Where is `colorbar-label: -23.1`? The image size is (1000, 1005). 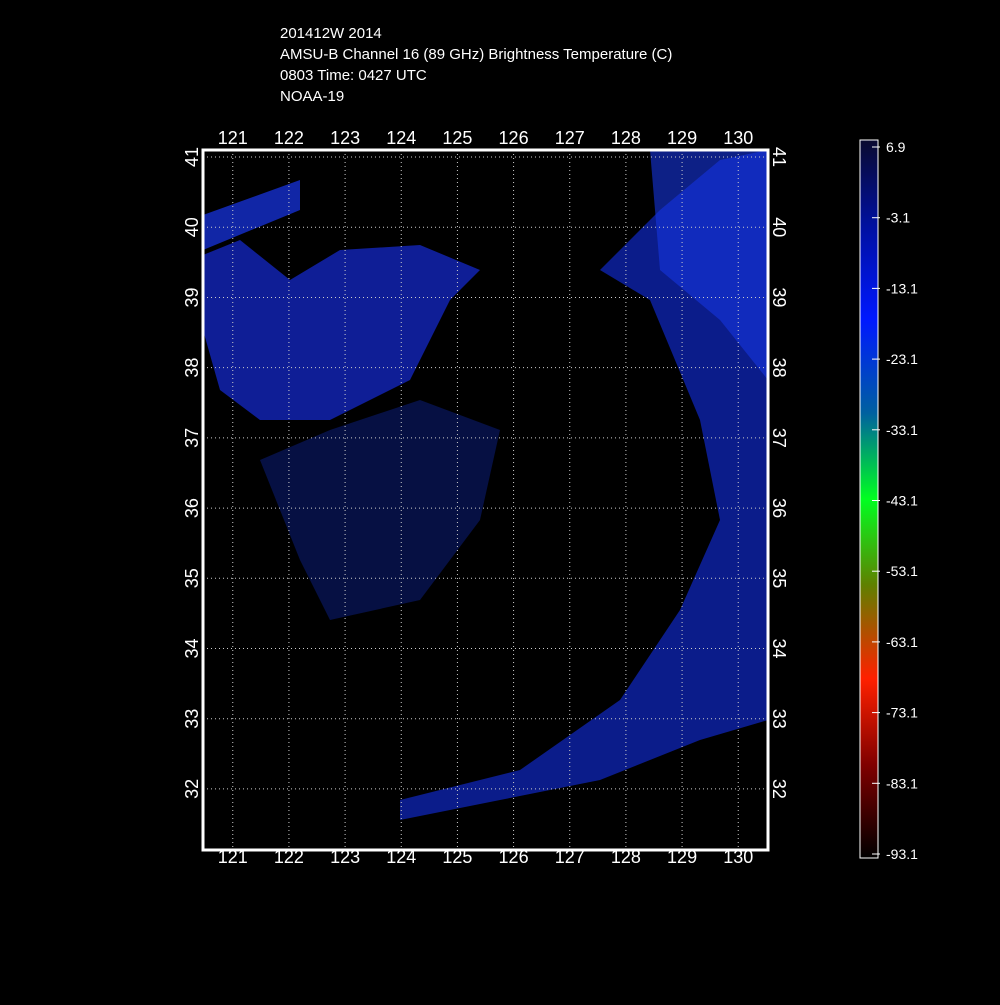 colorbar-label: -23.1 is located at coordinates (902, 359).